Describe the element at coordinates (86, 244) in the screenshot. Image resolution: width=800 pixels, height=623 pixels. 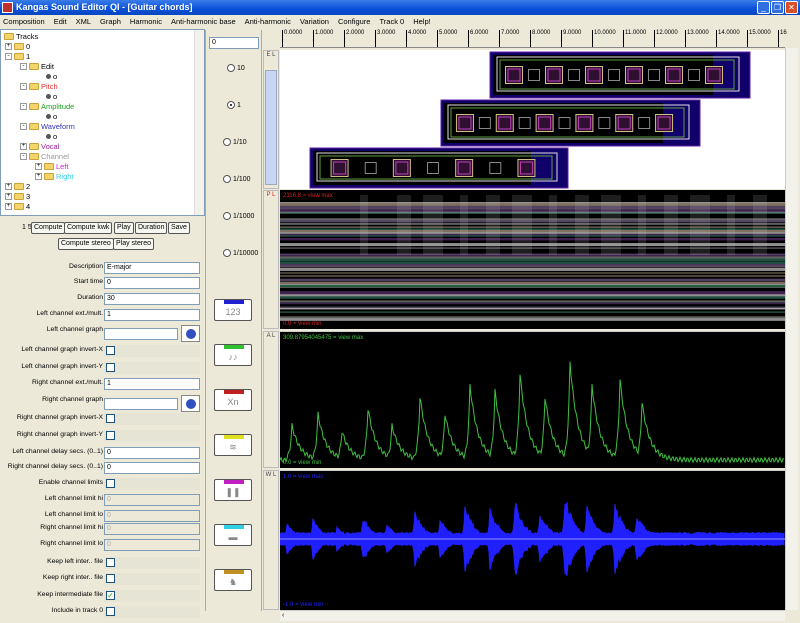
I see `compute-stereo-button: Compute stereo` at that location.